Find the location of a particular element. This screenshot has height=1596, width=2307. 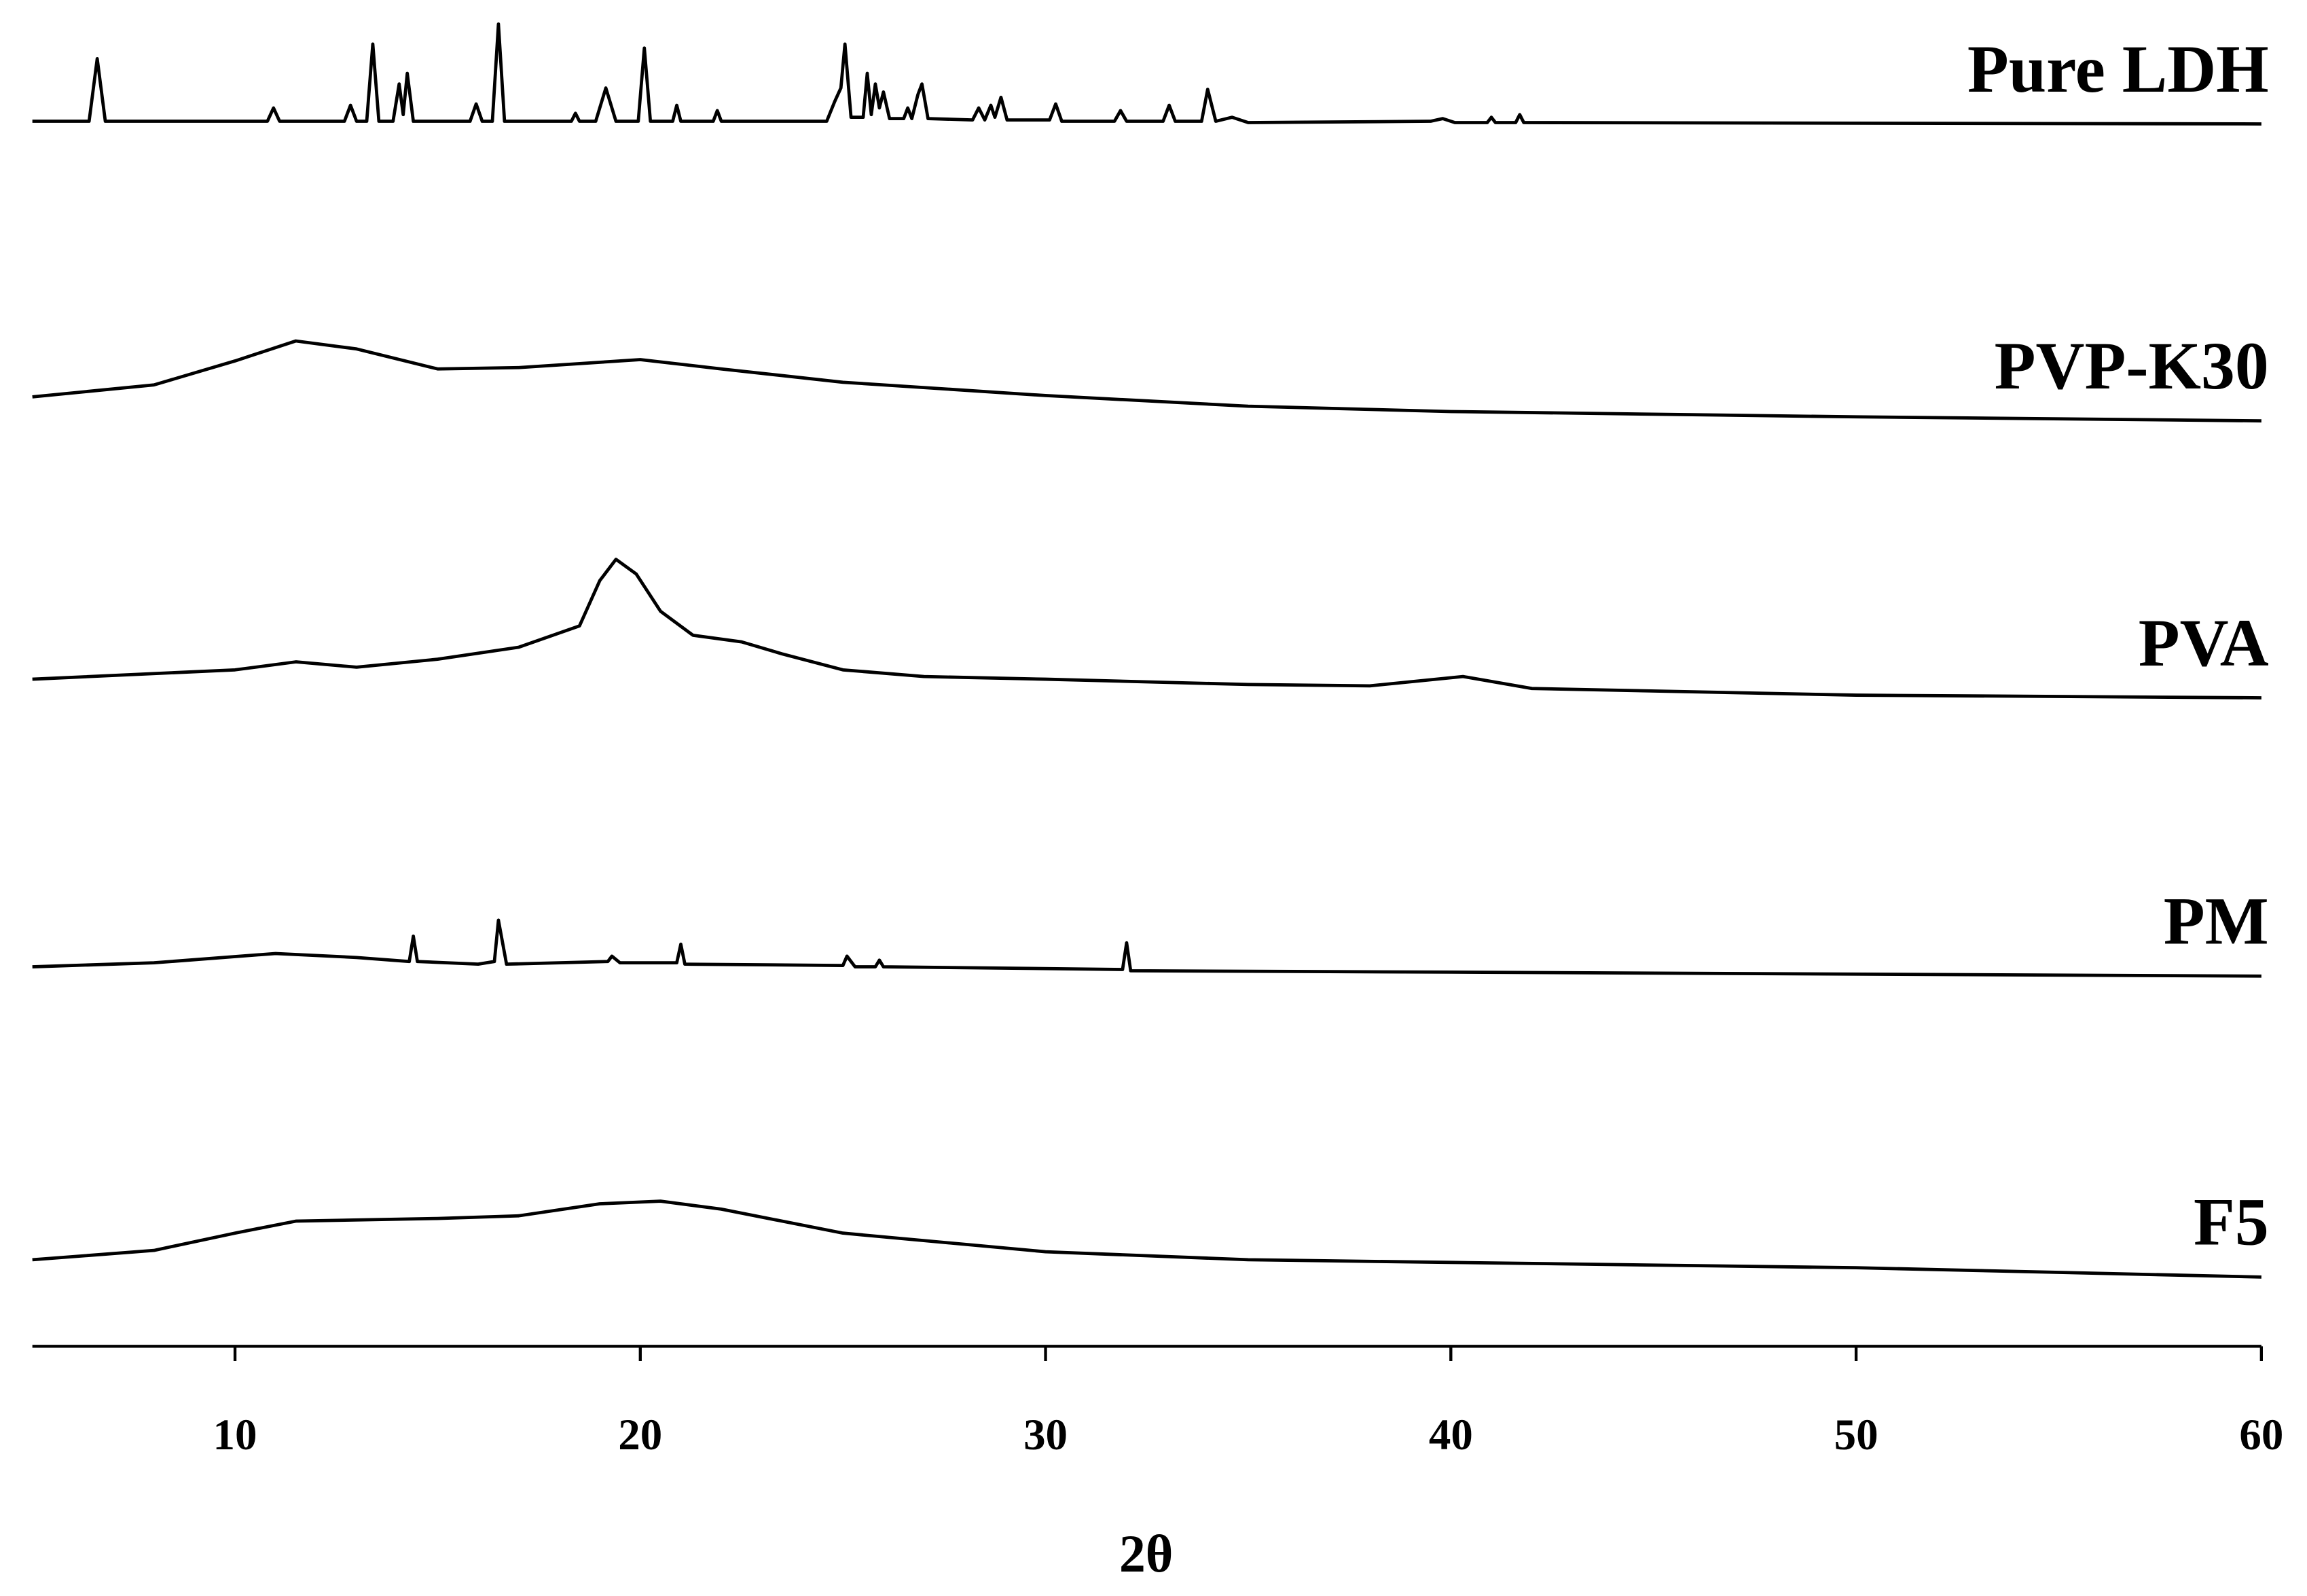

series-label: Pure LDH is located at coordinates (2118, 69).